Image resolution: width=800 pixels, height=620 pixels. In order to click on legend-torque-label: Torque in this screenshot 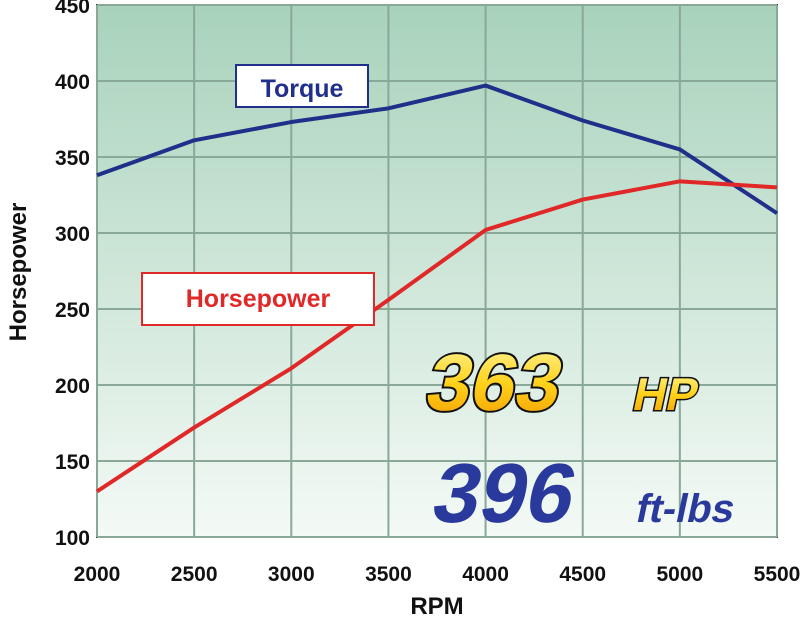, I will do `click(302, 89)`.